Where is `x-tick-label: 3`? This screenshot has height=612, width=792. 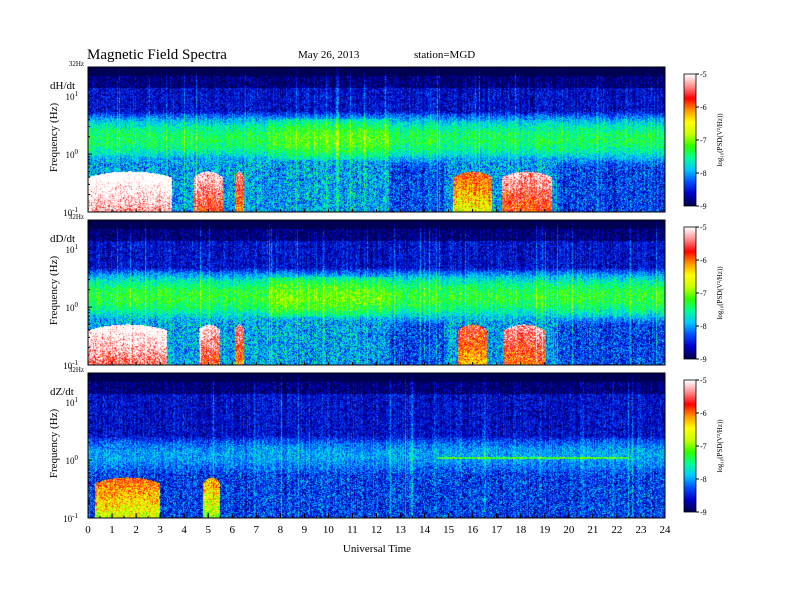
x-tick-label: 3 is located at coordinates (160, 530).